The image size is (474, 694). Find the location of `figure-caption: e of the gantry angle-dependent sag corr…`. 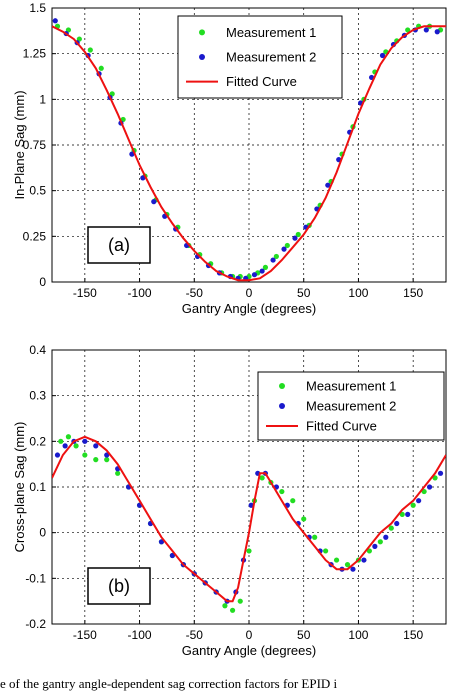

figure-caption: e of the gantry angle-dependent sag corr… is located at coordinates (169, 683).